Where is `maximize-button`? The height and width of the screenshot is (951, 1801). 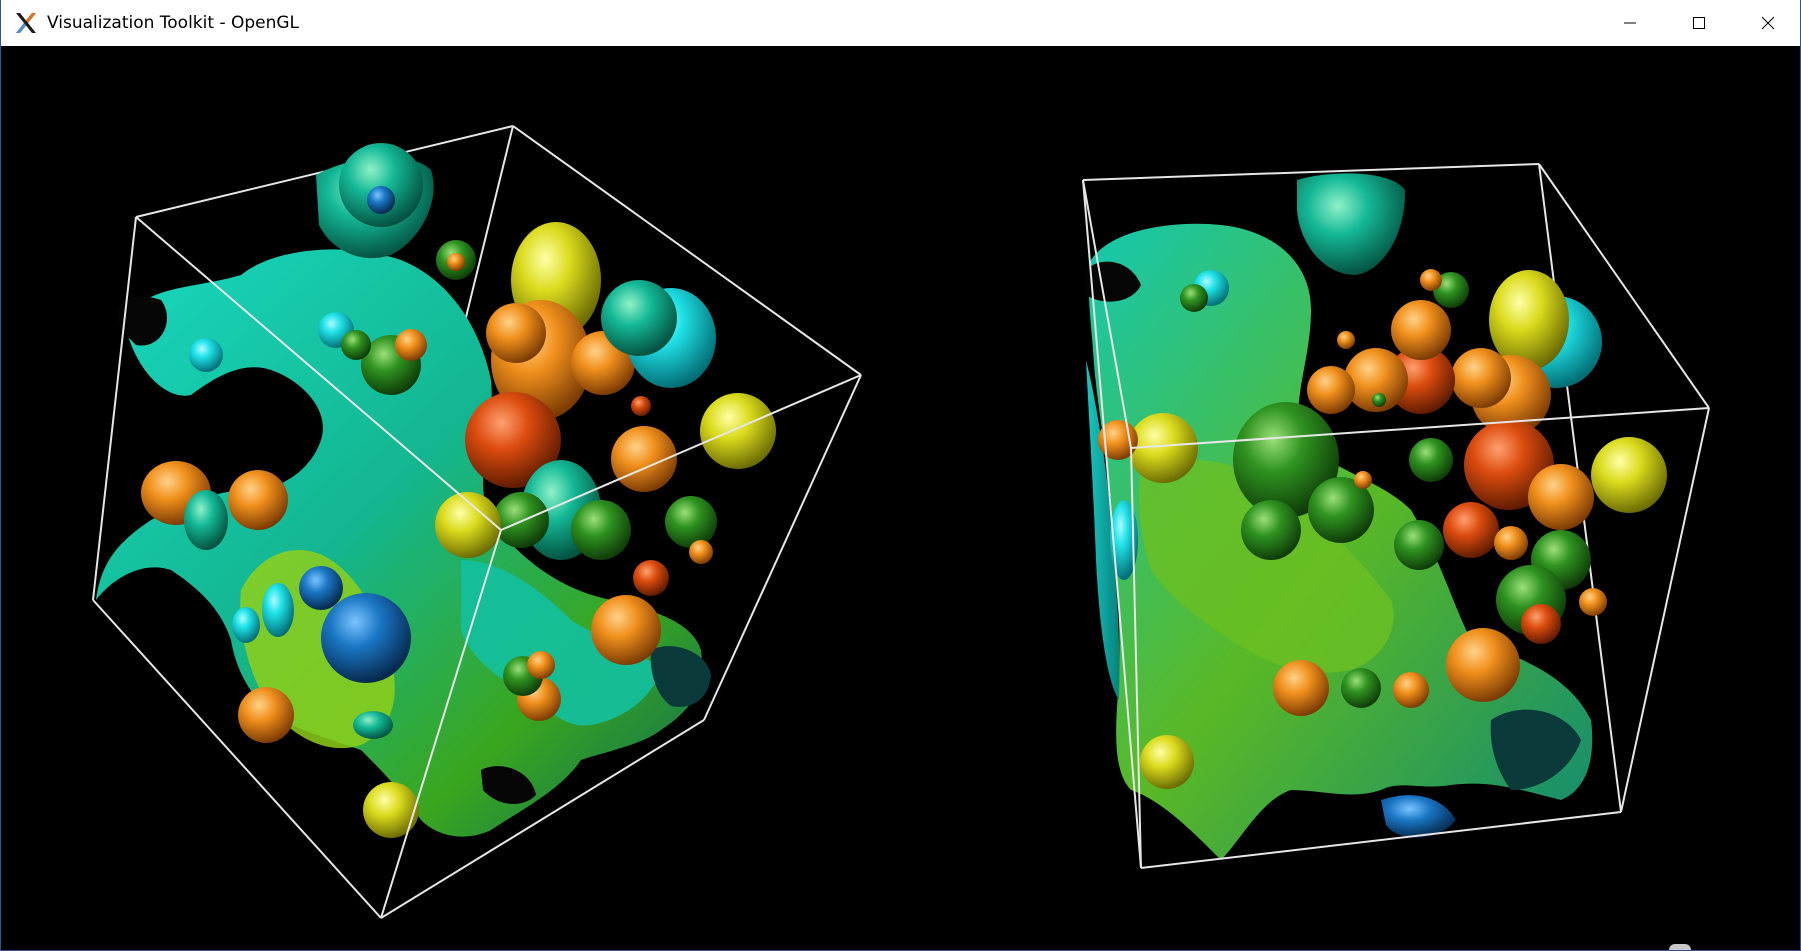 maximize-button is located at coordinates (1698, 23).